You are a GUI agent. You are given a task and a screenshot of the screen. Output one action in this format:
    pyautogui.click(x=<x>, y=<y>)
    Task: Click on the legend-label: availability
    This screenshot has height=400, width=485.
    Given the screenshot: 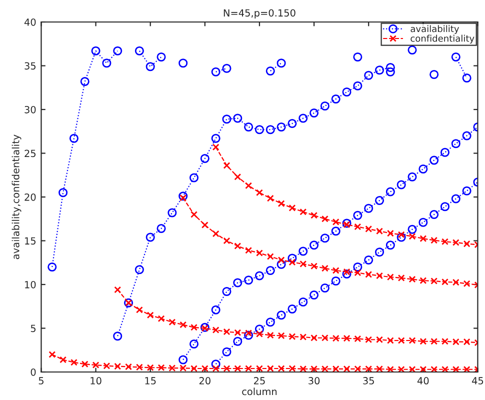 What is the action you would take?
    pyautogui.click(x=435, y=29)
    